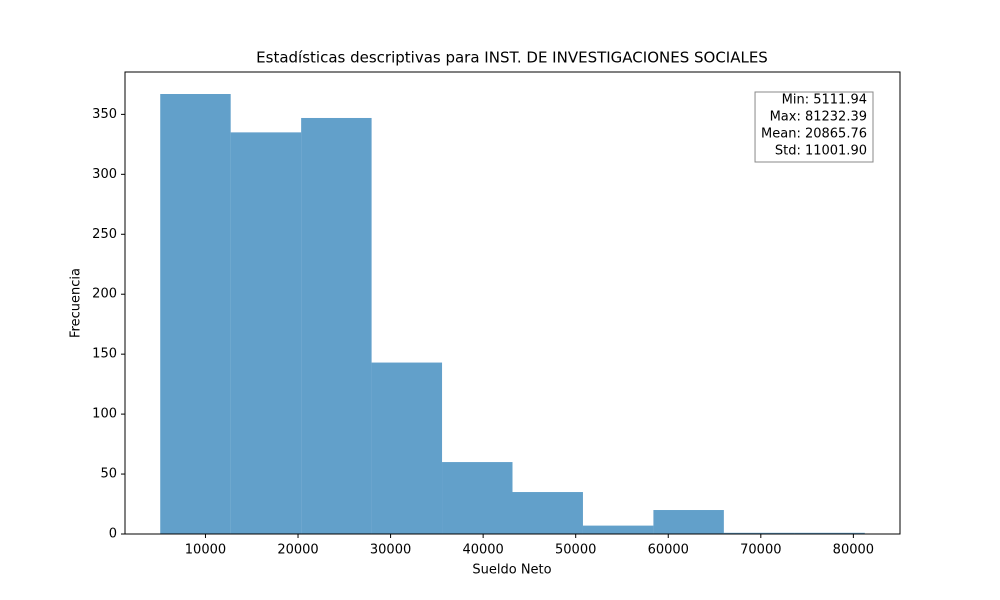 This screenshot has height=600, width=1000. I want to click on y-tick-label: 300, so click(104, 174).